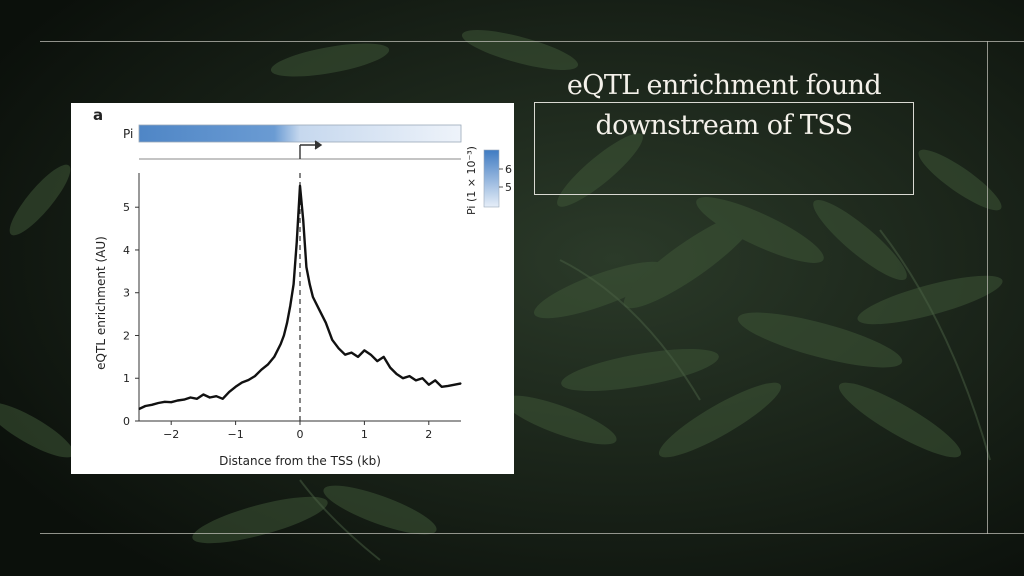  Describe the element at coordinates (428, 434) in the screenshot. I see `x-tick-label: 2` at that location.